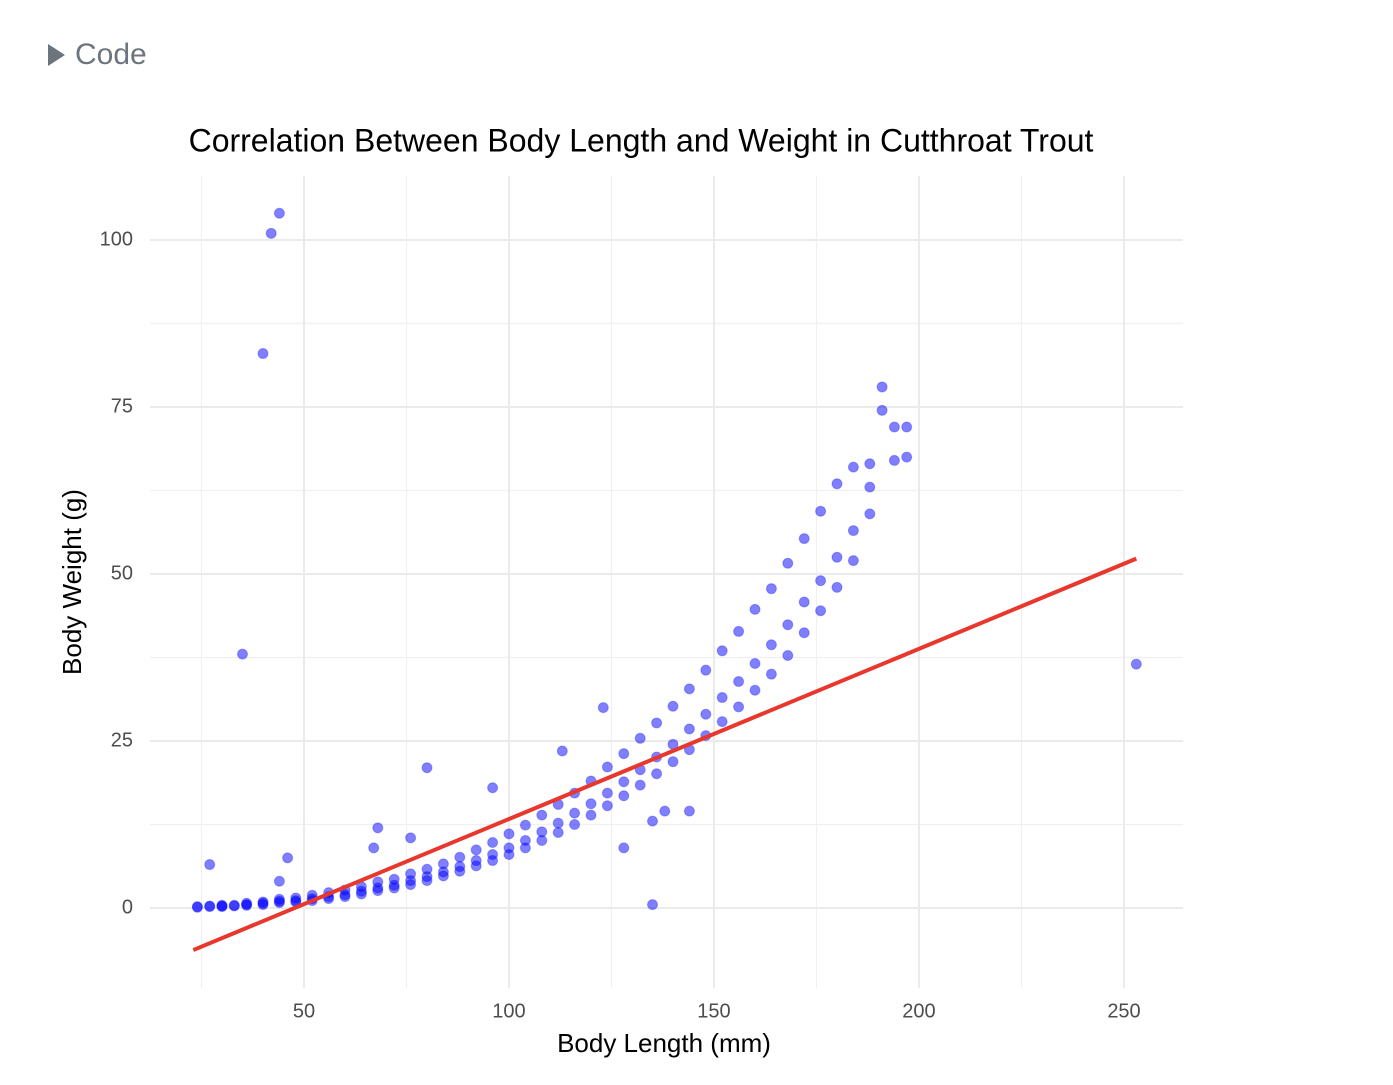 Image resolution: width=1393 pixels, height=1085 pixels. What do you see at coordinates (918, 1011) in the screenshot?
I see `x-tick-label: 200` at bounding box center [918, 1011].